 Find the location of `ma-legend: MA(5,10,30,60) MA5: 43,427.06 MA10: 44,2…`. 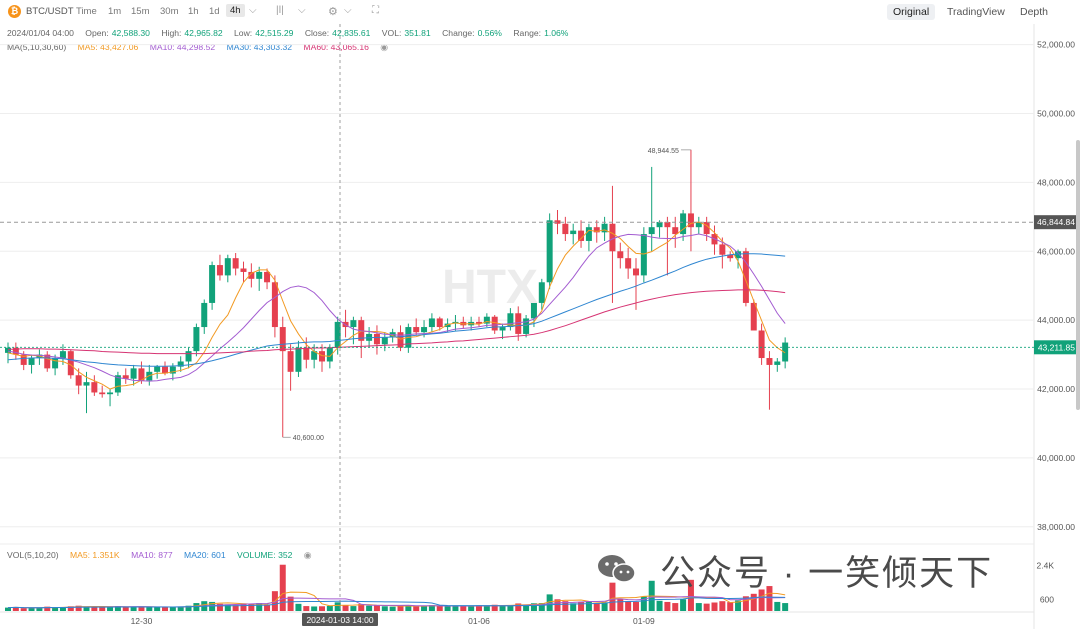

ma-legend: MA(5,10,30,60) MA5: 43,427.06 MA10: 44,2… is located at coordinates (202, 47).